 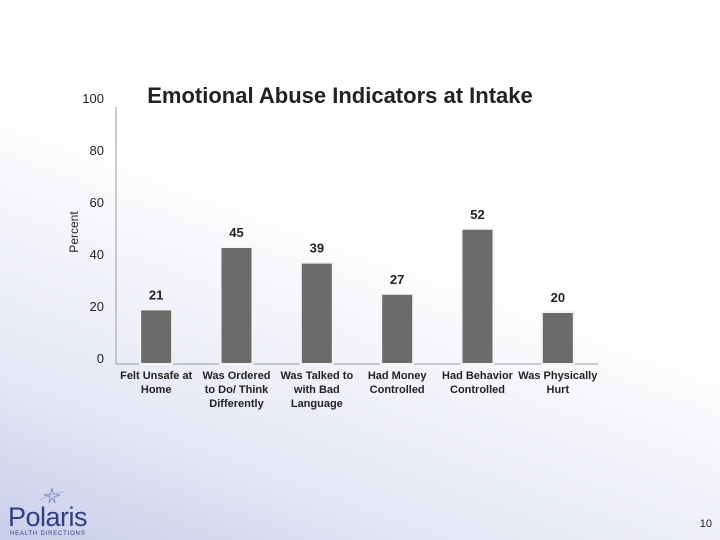 What do you see at coordinates (97, 306) in the screenshot?
I see `y-tick-label: 20` at bounding box center [97, 306].